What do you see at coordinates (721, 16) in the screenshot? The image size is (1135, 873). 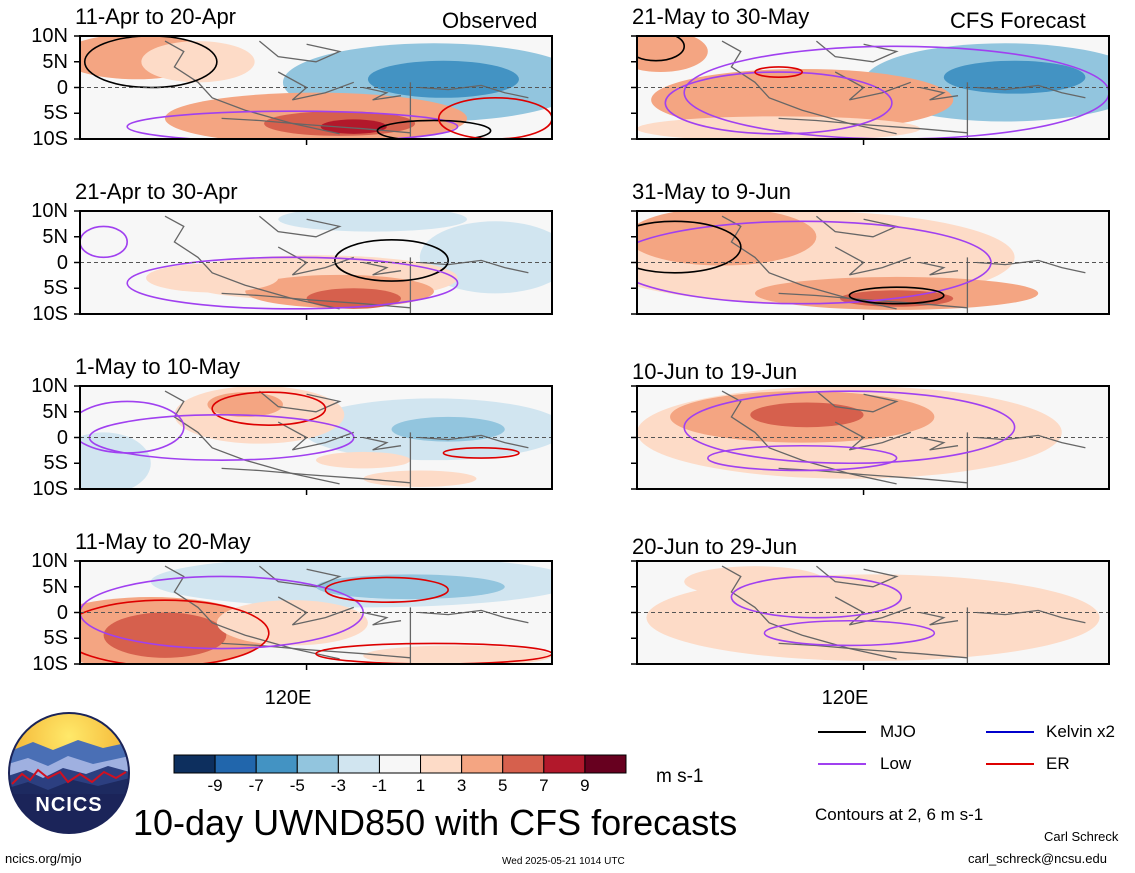 I see `panel-title-fcst-1: 21-May to 30-May` at bounding box center [721, 16].